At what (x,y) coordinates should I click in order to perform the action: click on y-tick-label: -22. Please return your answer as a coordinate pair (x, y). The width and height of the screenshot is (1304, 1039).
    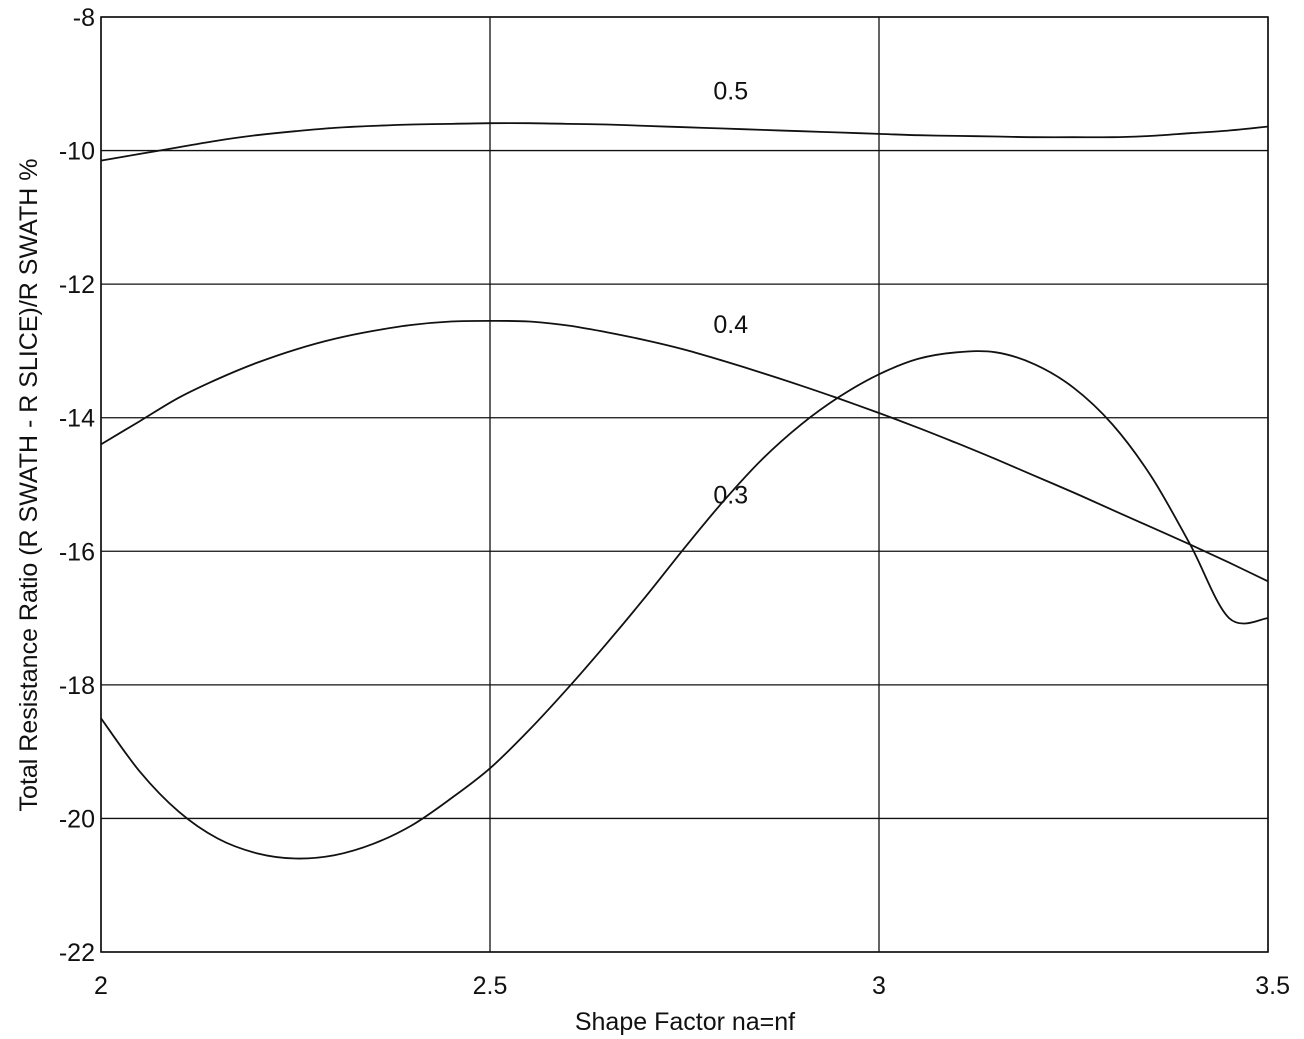
    Looking at the image, I should click on (77, 953).